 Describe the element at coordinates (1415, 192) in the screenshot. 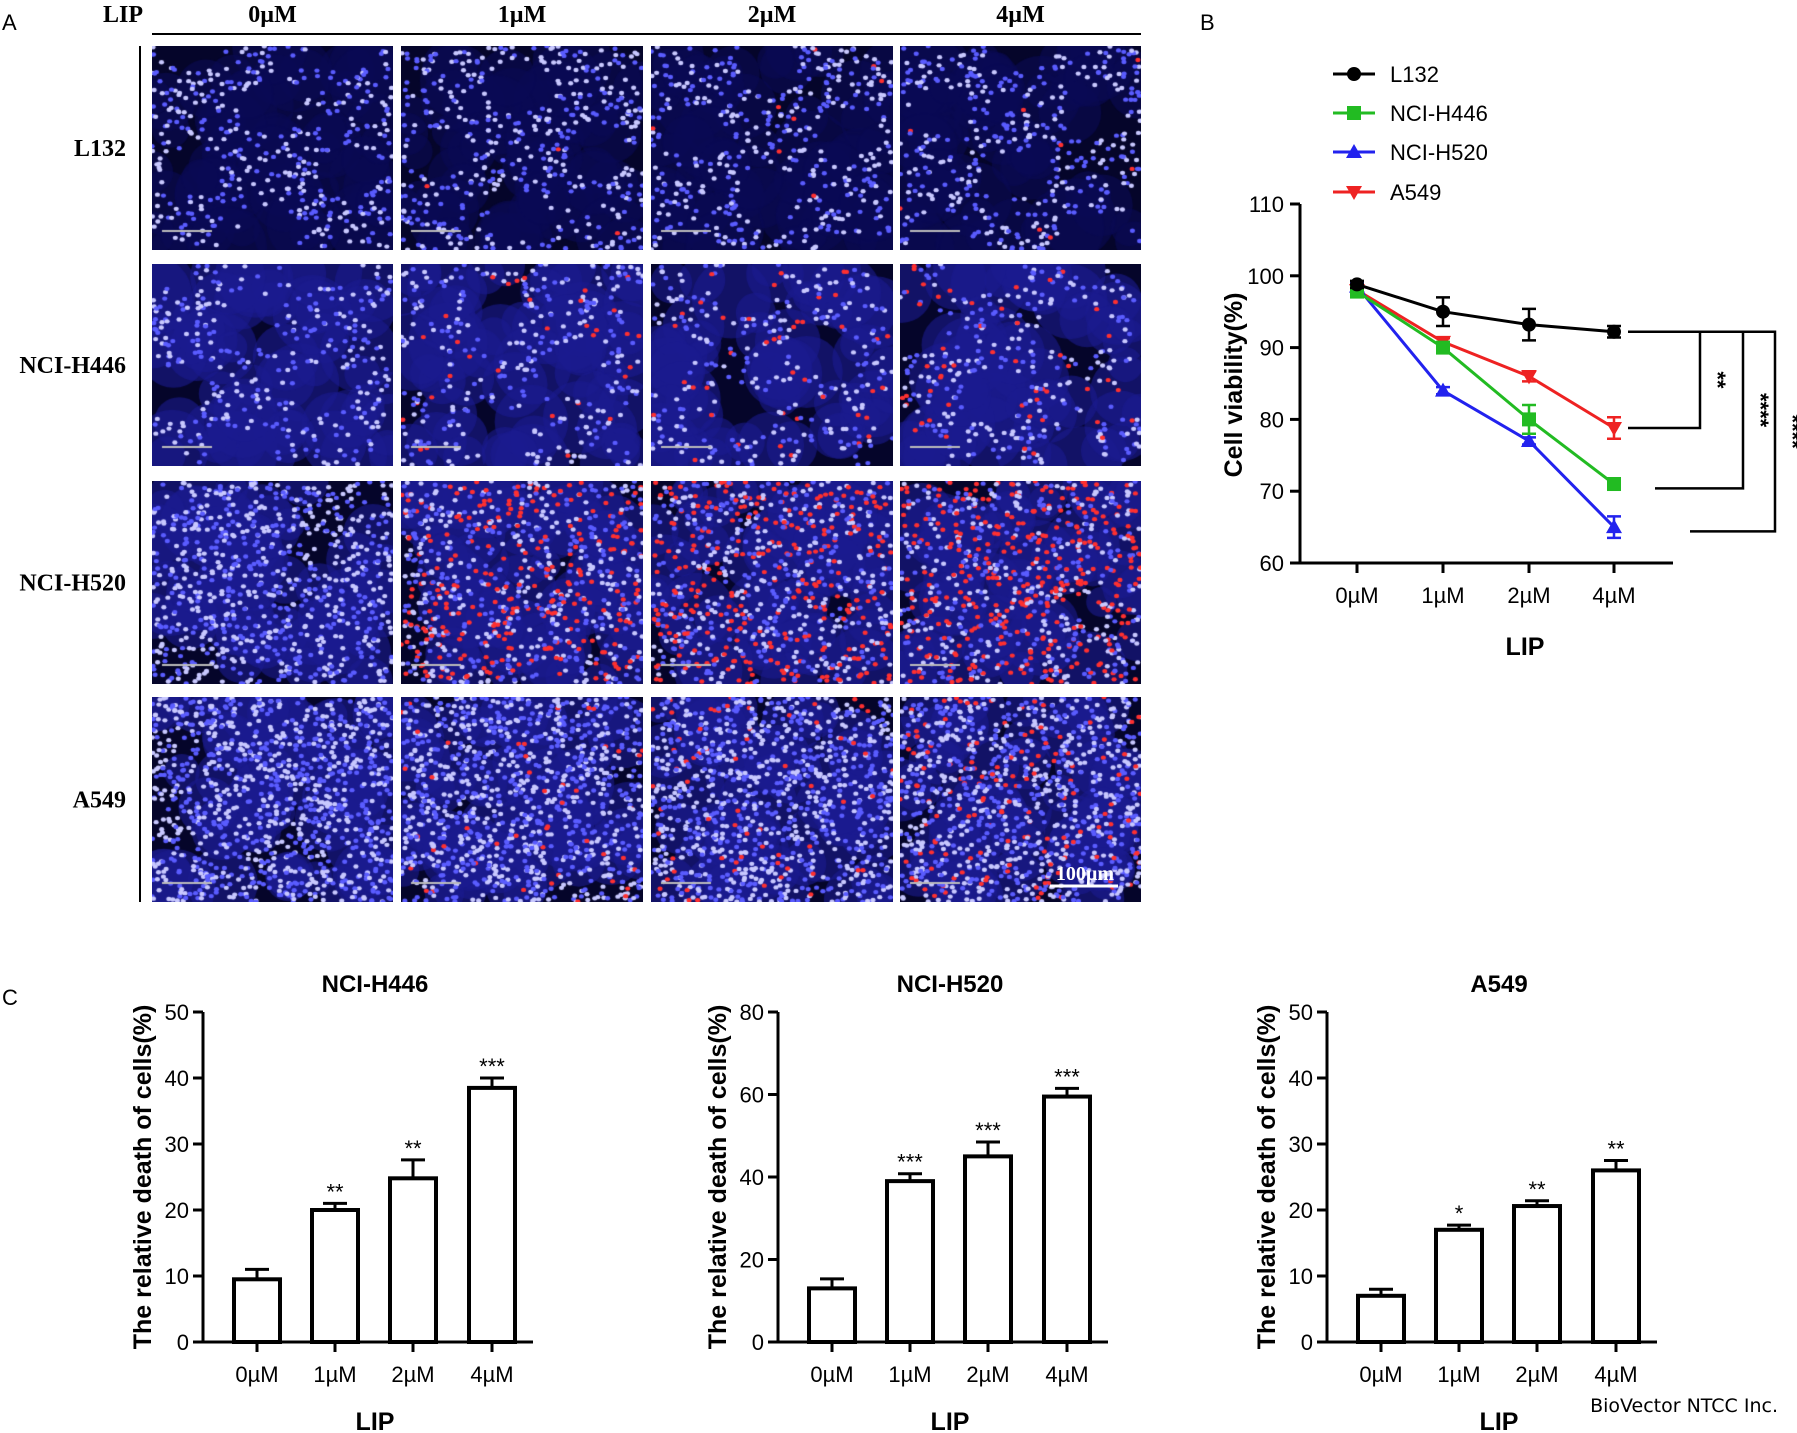

I see `legend-label: A549` at that location.